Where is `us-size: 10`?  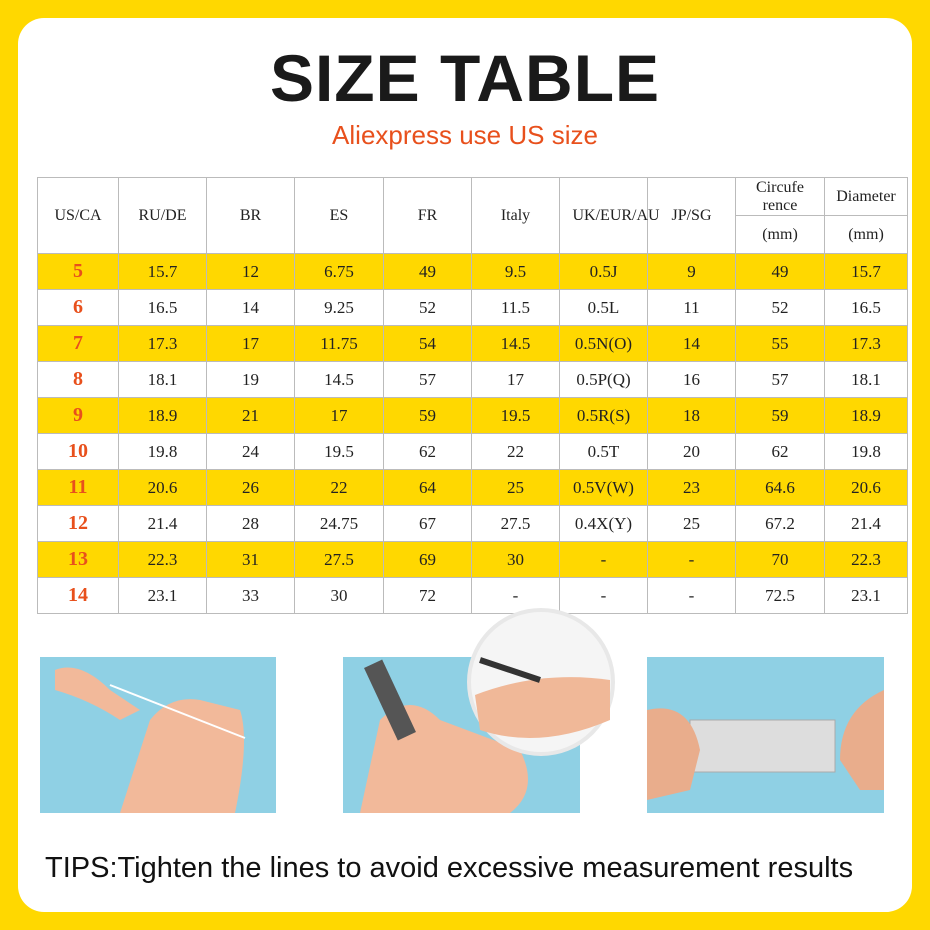 us-size: 10 is located at coordinates (78, 451).